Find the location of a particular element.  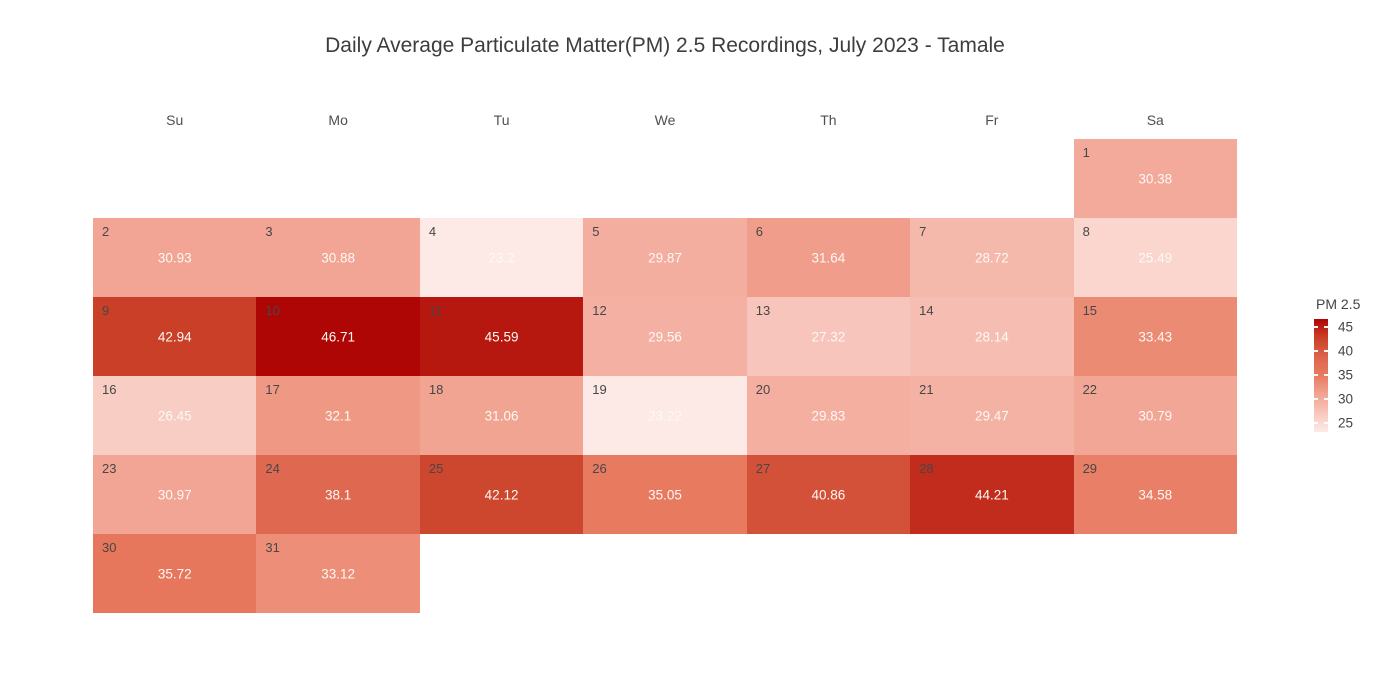

day-number: 12 is located at coordinates (599, 310).